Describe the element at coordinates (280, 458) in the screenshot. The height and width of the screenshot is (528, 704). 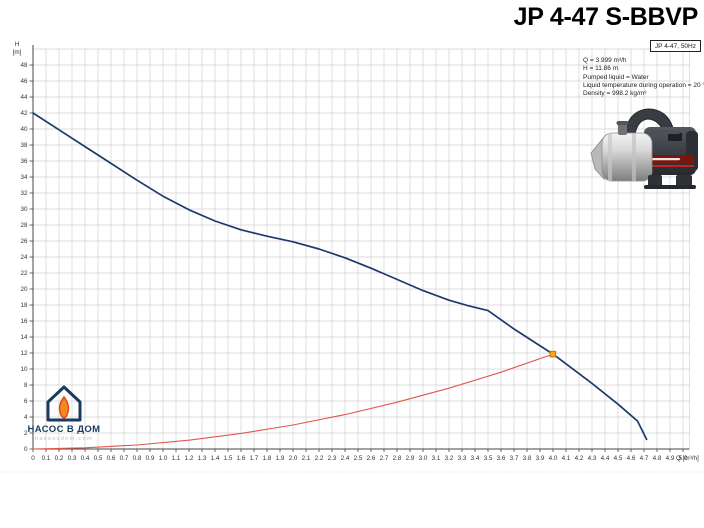
I see `svg-text: 1.9` at that location.